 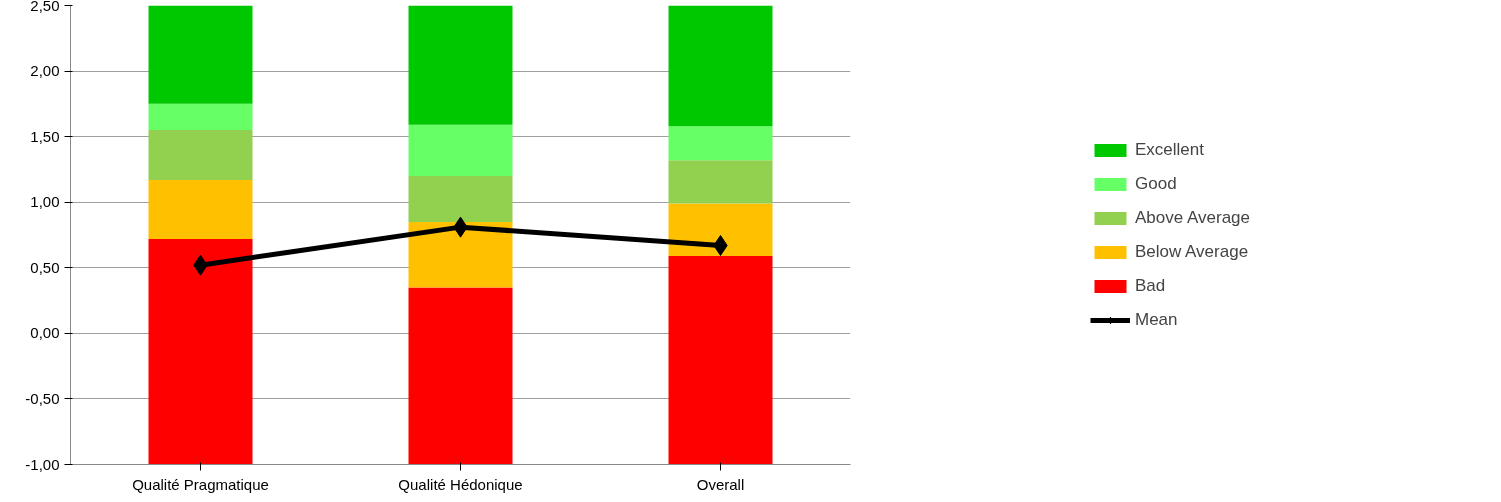 What do you see at coordinates (42, 464) in the screenshot?
I see `y-tick-label: -1,00` at bounding box center [42, 464].